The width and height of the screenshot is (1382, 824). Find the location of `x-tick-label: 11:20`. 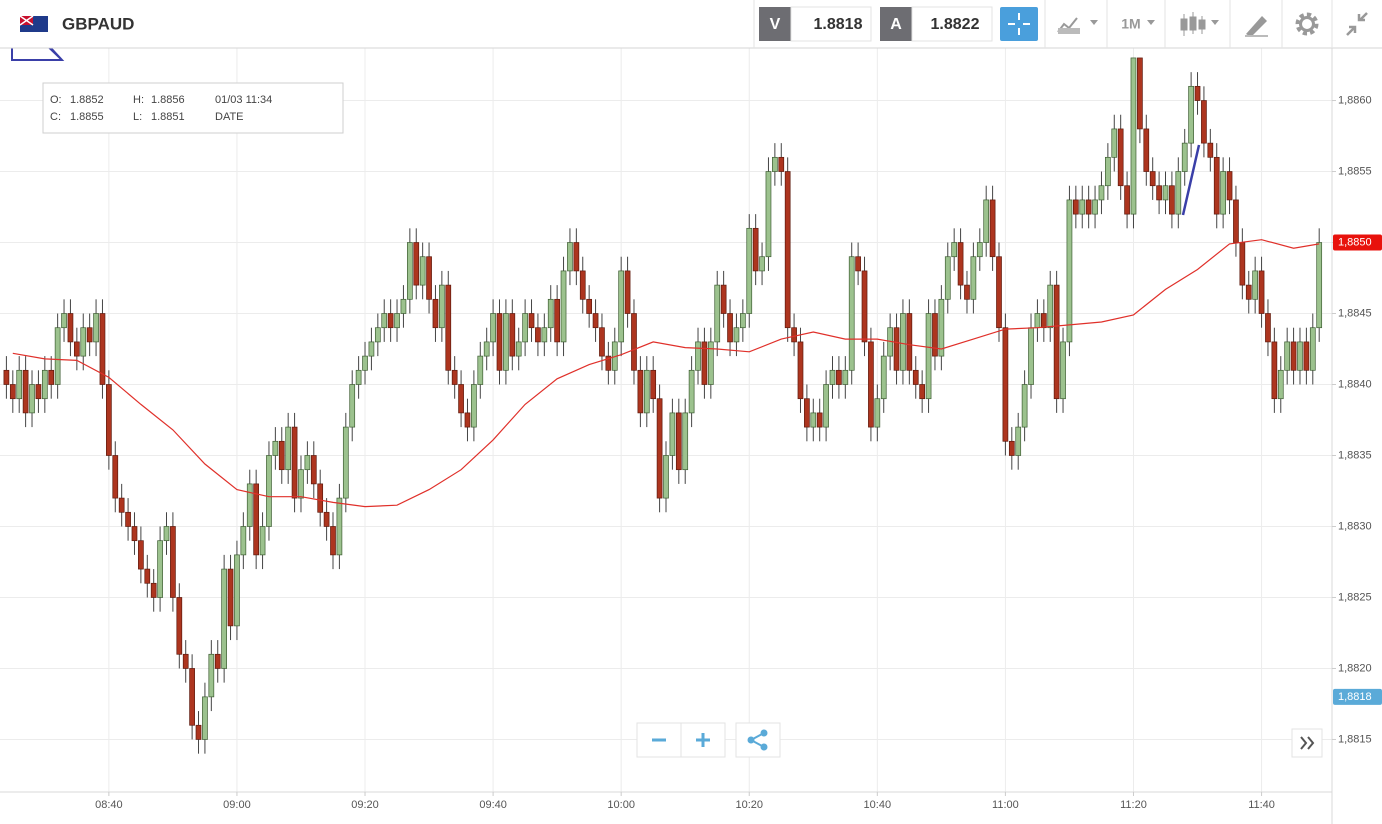

x-tick-label: 11:20 is located at coordinates (1133, 805).